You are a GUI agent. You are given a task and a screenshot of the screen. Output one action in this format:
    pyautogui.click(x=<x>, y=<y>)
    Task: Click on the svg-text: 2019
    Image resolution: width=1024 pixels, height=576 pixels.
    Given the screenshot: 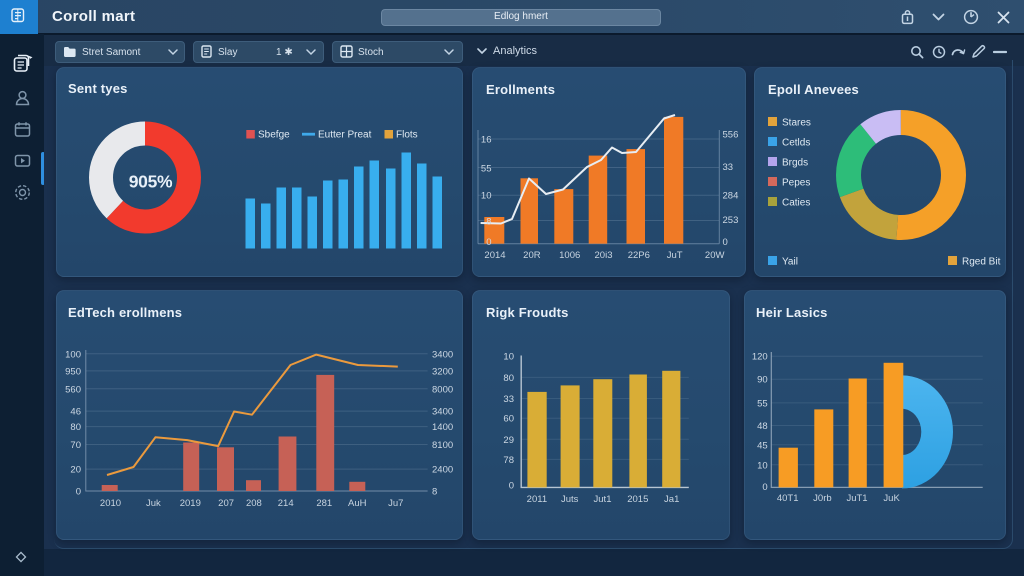 What is the action you would take?
    pyautogui.click(x=190, y=503)
    